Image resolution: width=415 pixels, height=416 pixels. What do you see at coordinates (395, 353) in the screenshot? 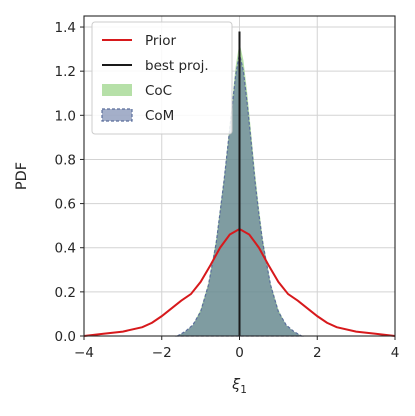
I see `x-tick-label-4: 4` at bounding box center [395, 353].